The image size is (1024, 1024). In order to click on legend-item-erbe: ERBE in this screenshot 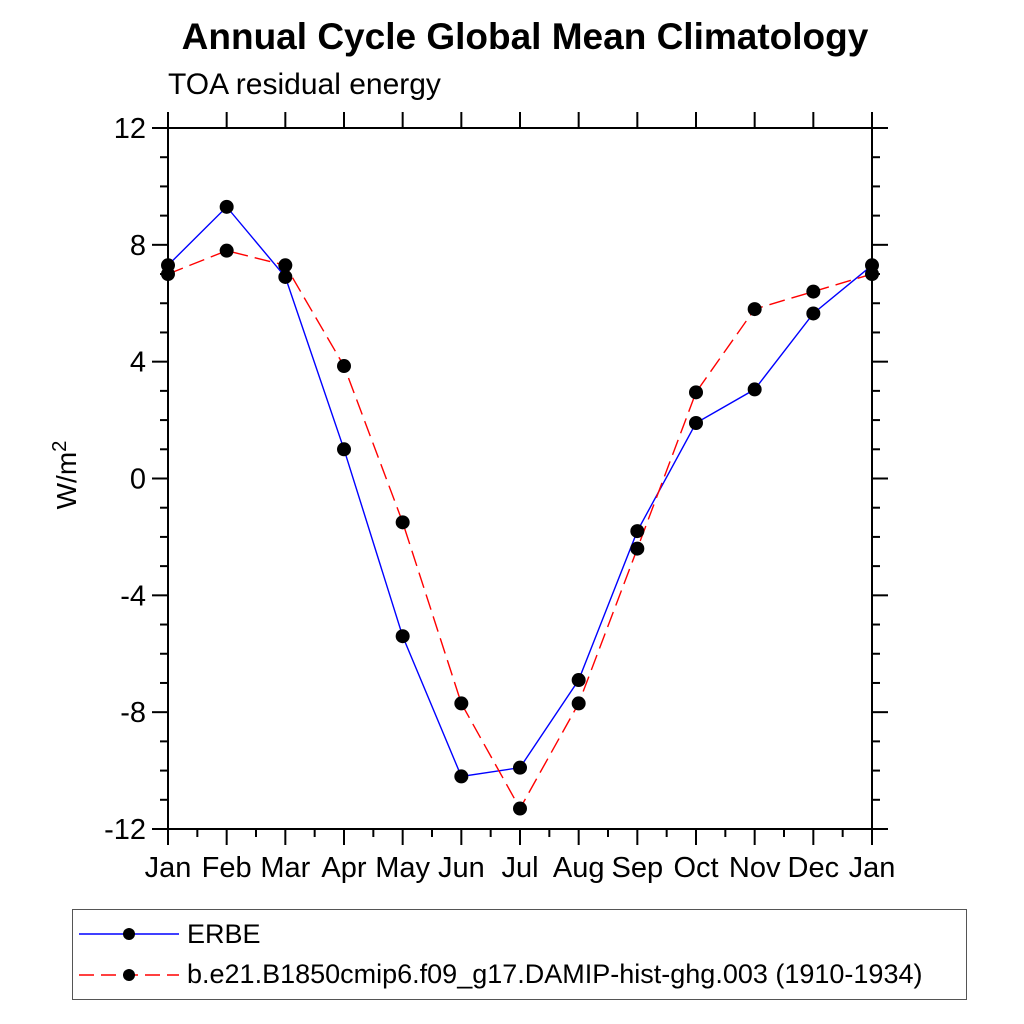, I will do `click(521, 934)`.